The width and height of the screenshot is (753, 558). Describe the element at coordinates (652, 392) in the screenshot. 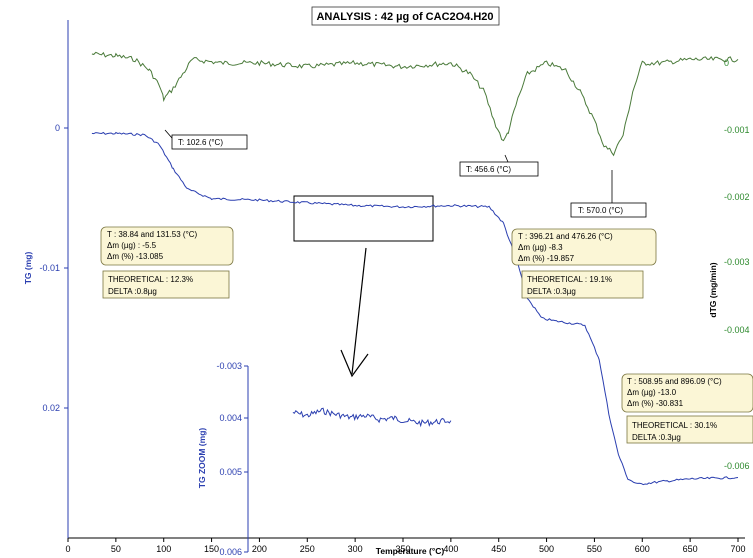

I see `svg-text: Δm (µg) -13.0` at that location.